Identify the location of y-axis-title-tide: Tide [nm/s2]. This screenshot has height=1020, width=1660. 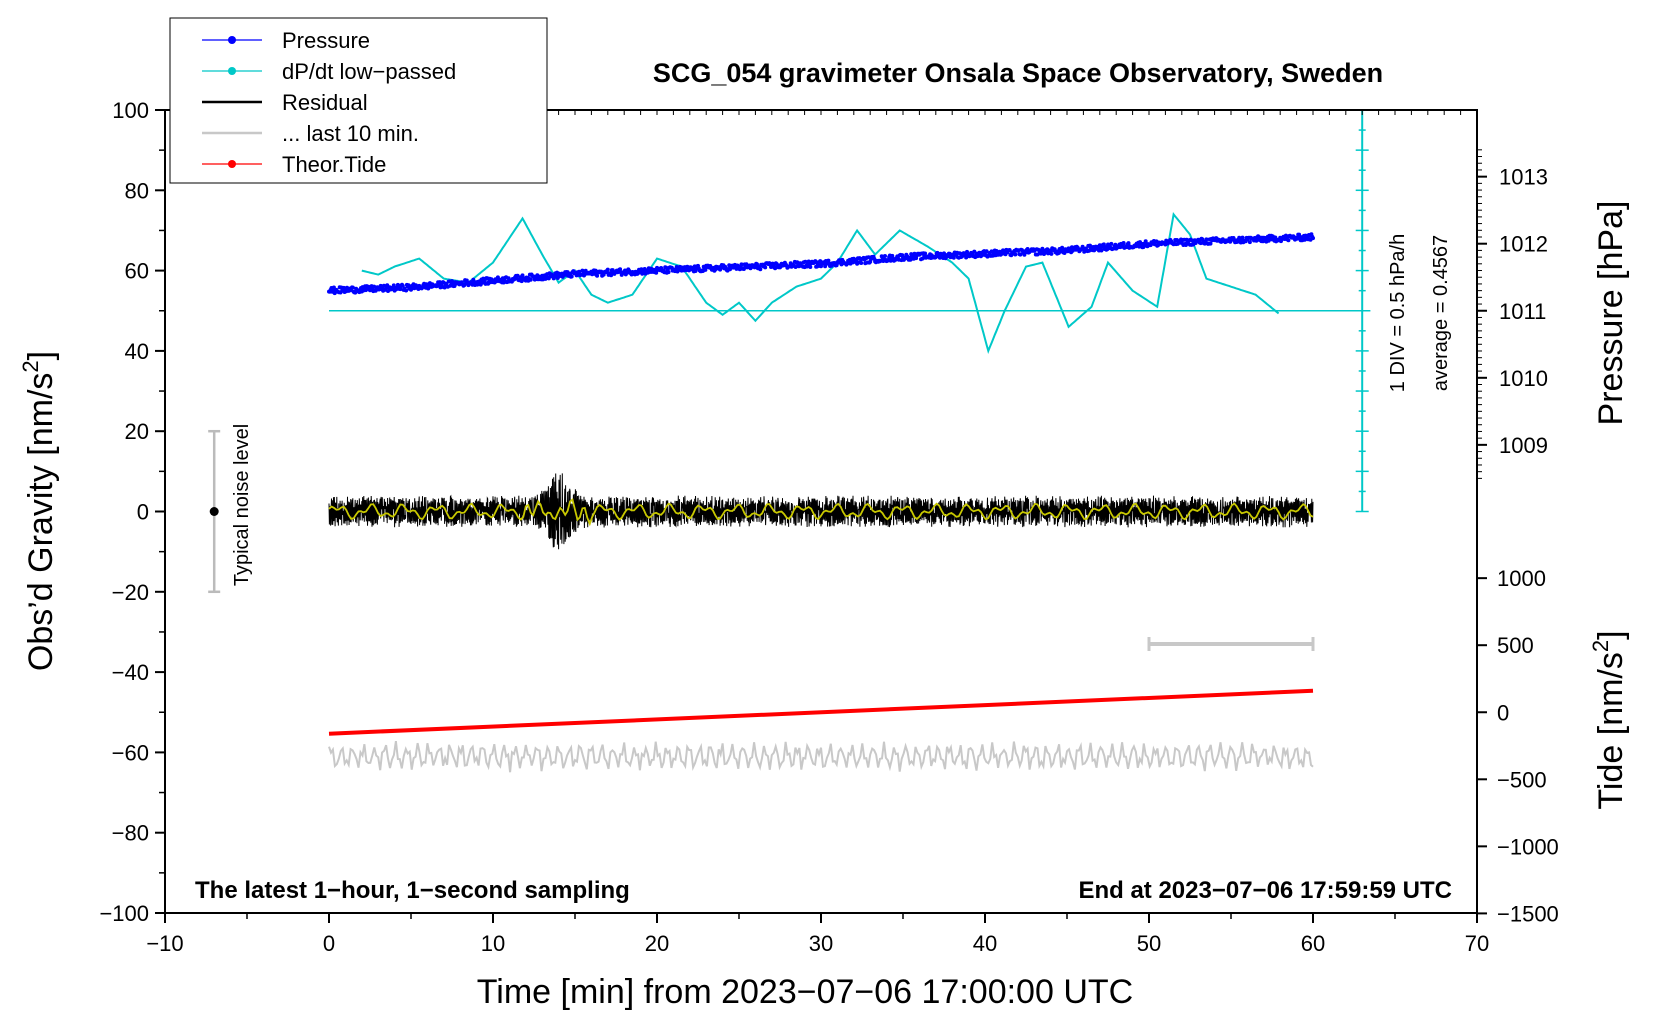
(1609, 719).